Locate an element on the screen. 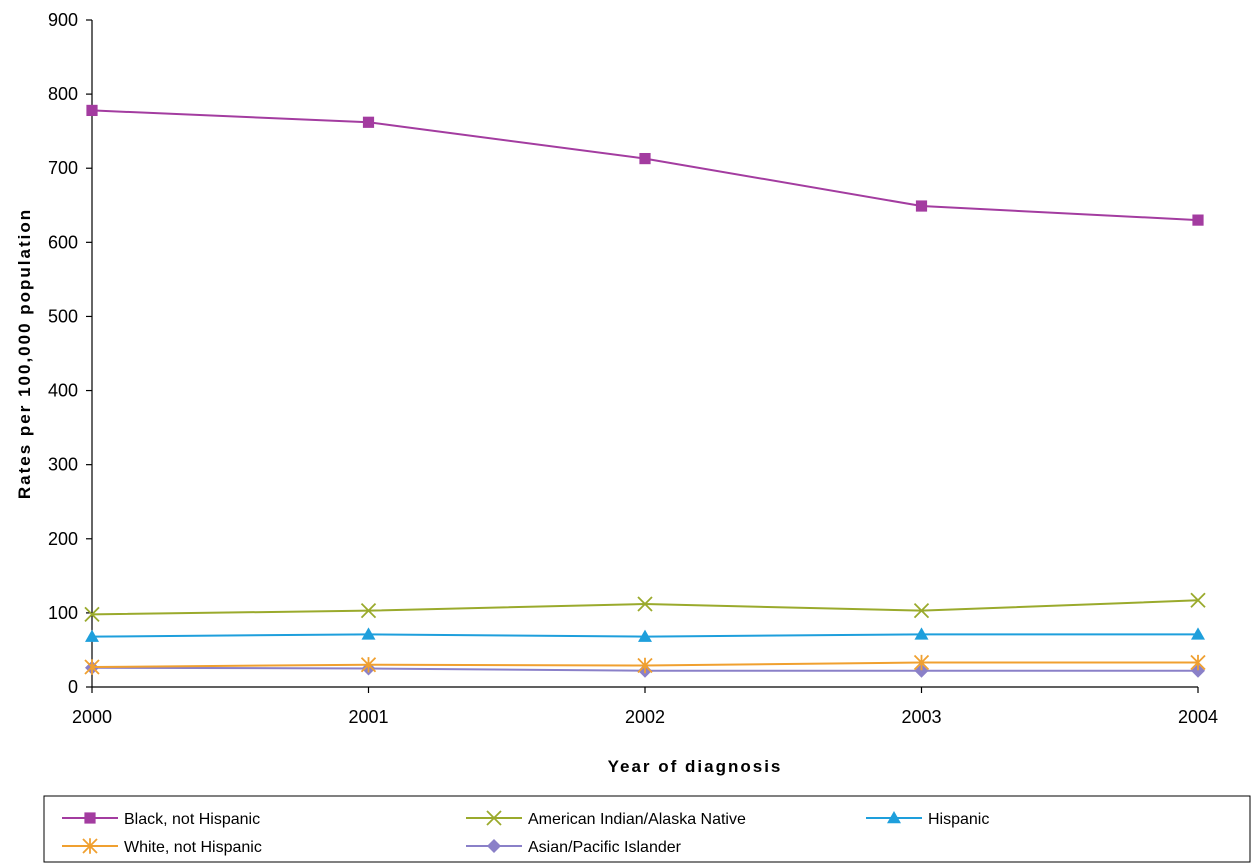  y-tick-label: 700 is located at coordinates (63, 168).